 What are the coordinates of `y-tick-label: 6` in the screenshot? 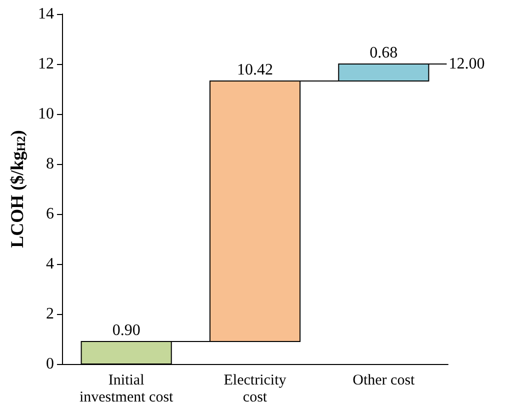 It's located at (50, 214).